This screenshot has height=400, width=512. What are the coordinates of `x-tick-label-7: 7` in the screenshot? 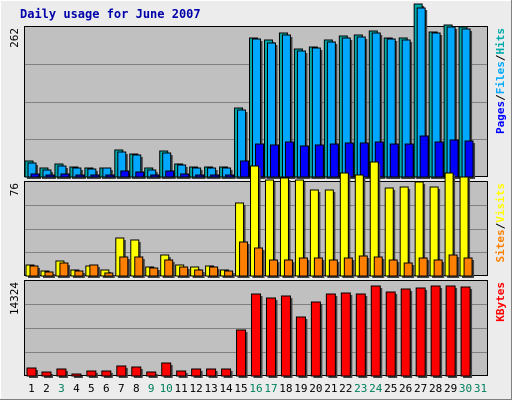 It's located at (121, 388).